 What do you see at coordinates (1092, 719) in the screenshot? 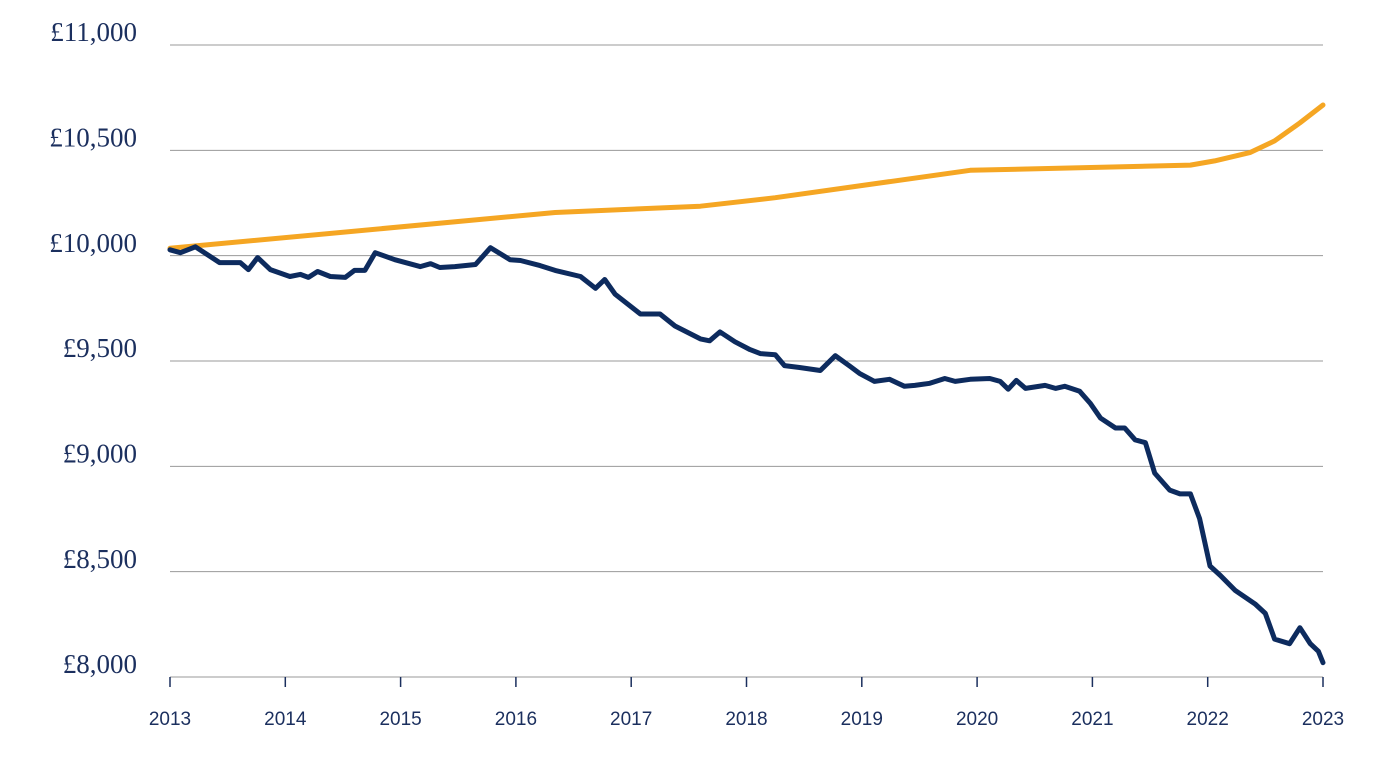
I see `x-tick-label: 2021` at bounding box center [1092, 719].